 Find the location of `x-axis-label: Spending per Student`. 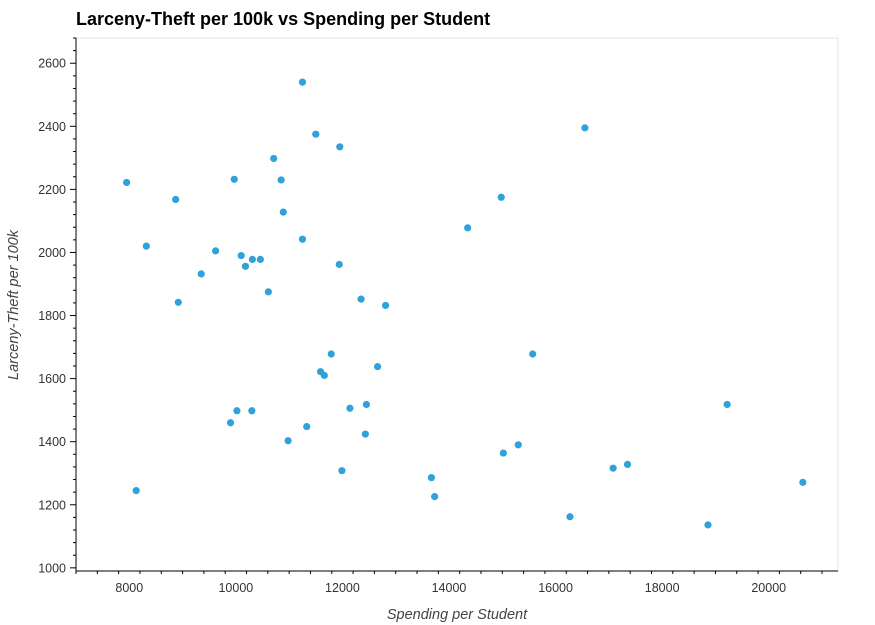

x-axis-label: Spending per Student is located at coordinates (457, 615).